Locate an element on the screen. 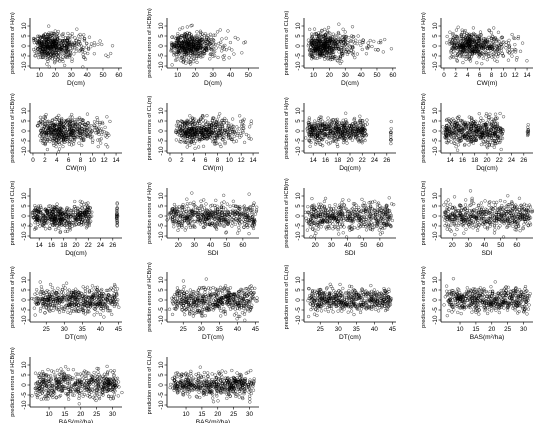  x-axis-label: Dq(cm) is located at coordinates (76, 253).